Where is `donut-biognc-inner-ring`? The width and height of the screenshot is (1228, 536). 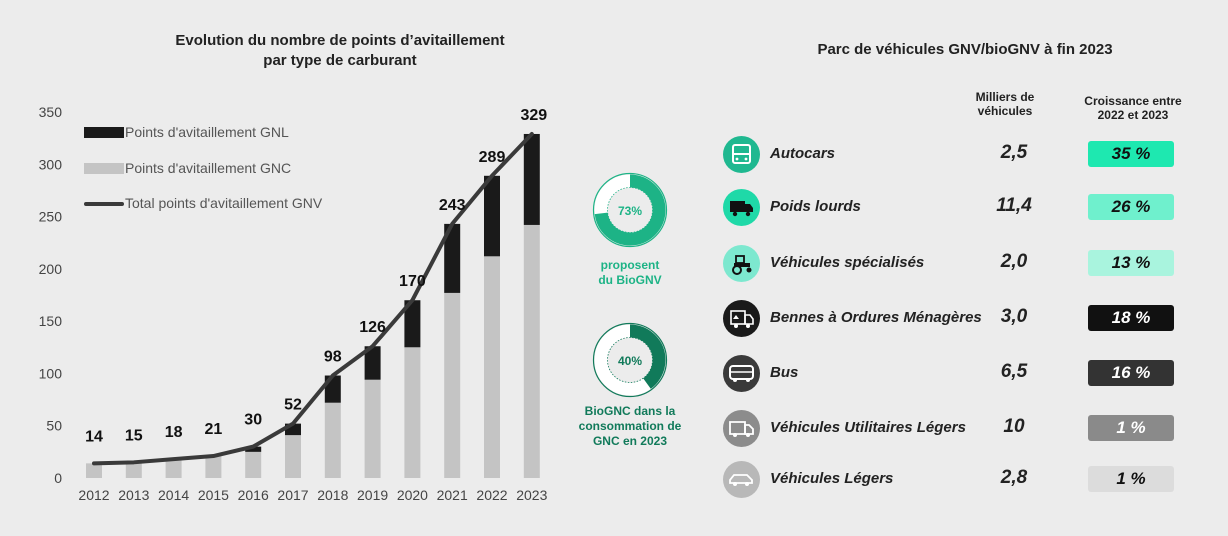 donut-biognc-inner-ring is located at coordinates (630, 360).